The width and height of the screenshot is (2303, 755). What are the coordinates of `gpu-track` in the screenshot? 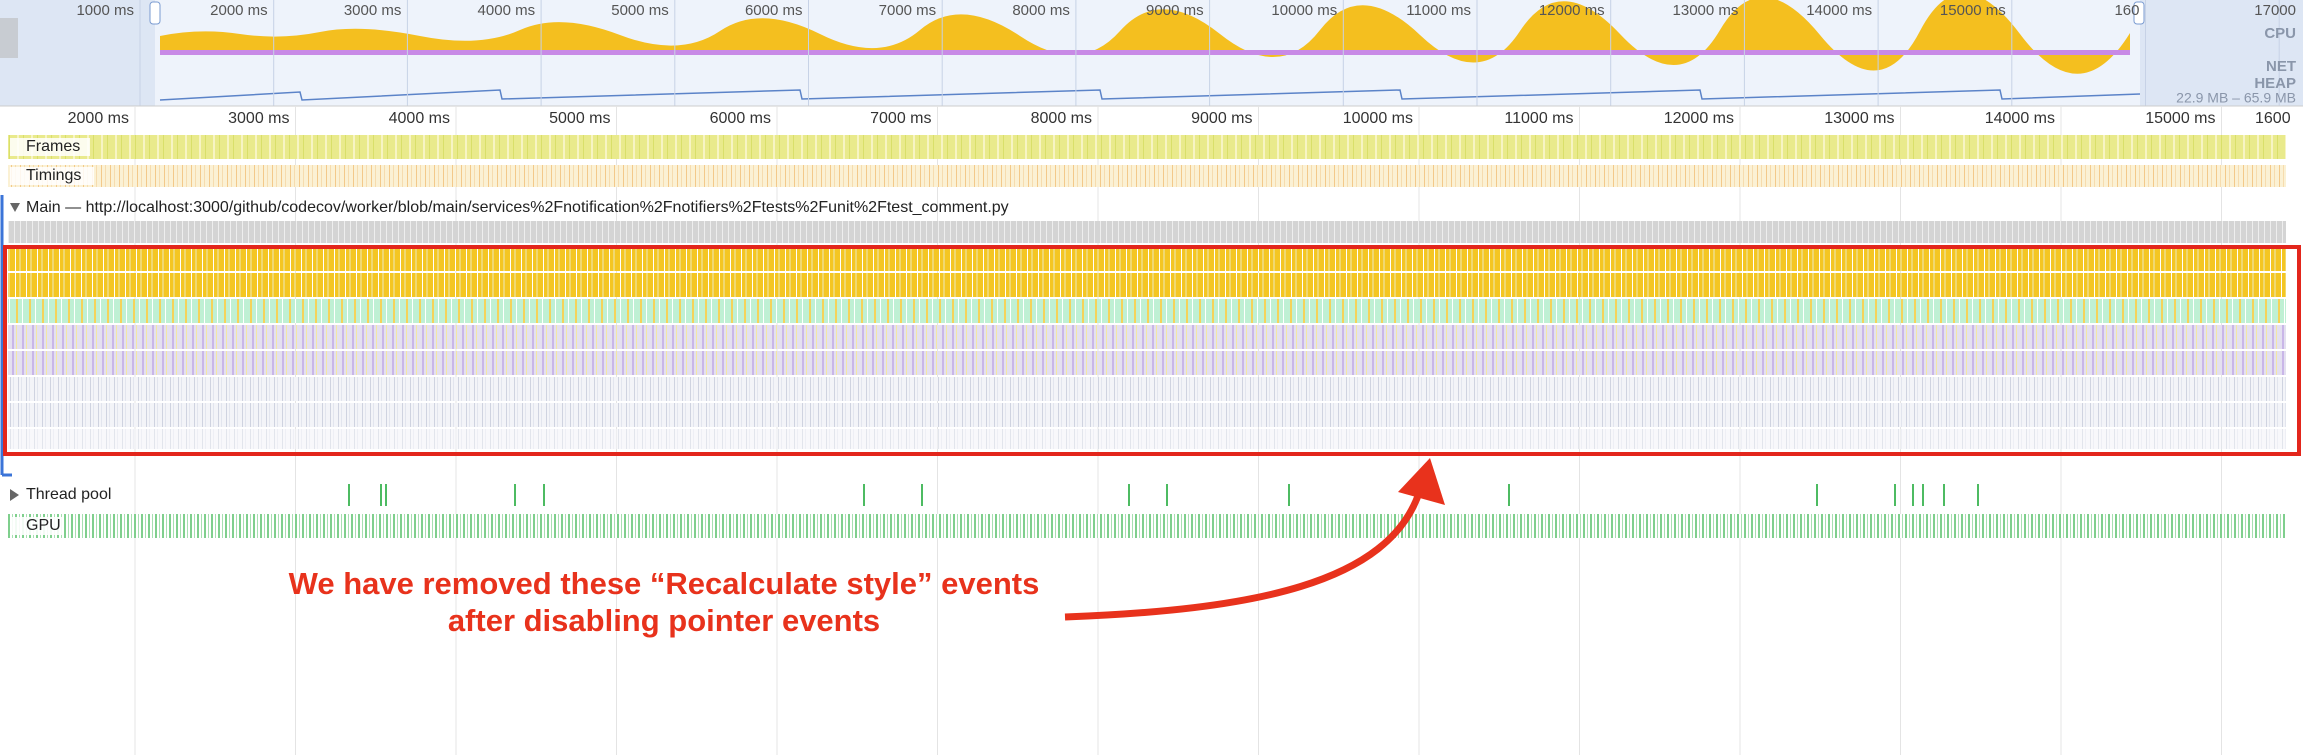 It's located at (1147, 526).